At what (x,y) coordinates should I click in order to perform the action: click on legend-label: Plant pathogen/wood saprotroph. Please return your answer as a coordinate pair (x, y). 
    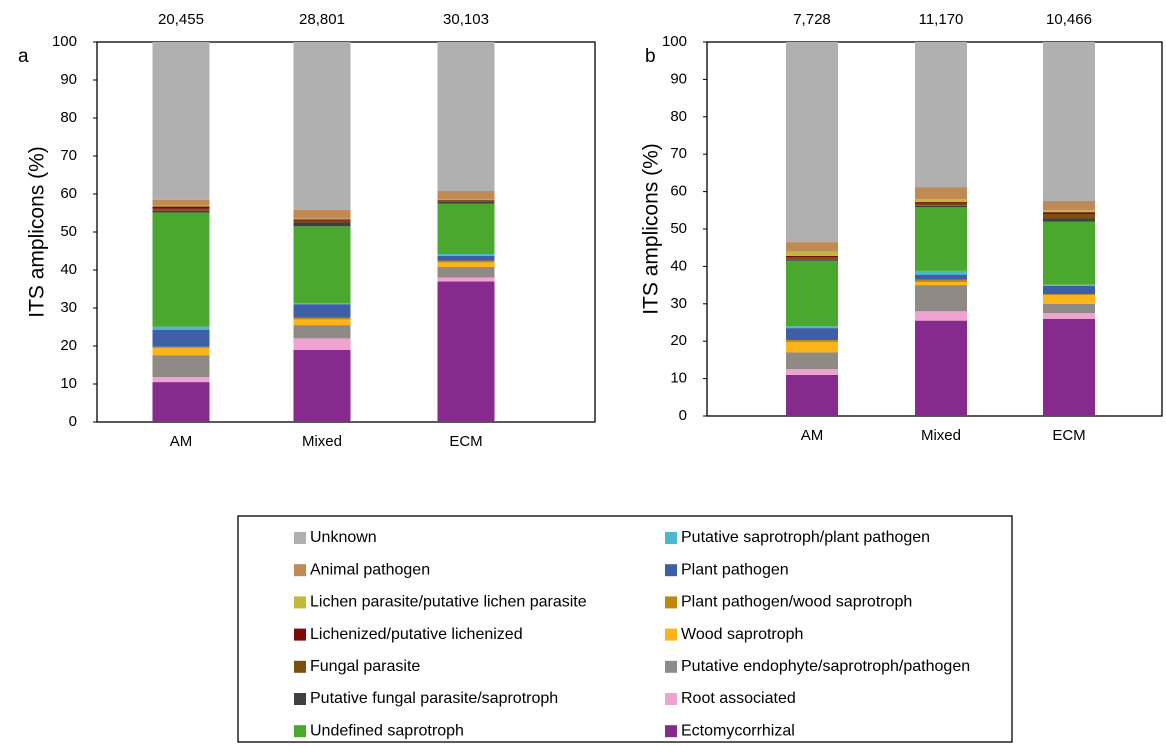
    Looking at the image, I should click on (796, 602).